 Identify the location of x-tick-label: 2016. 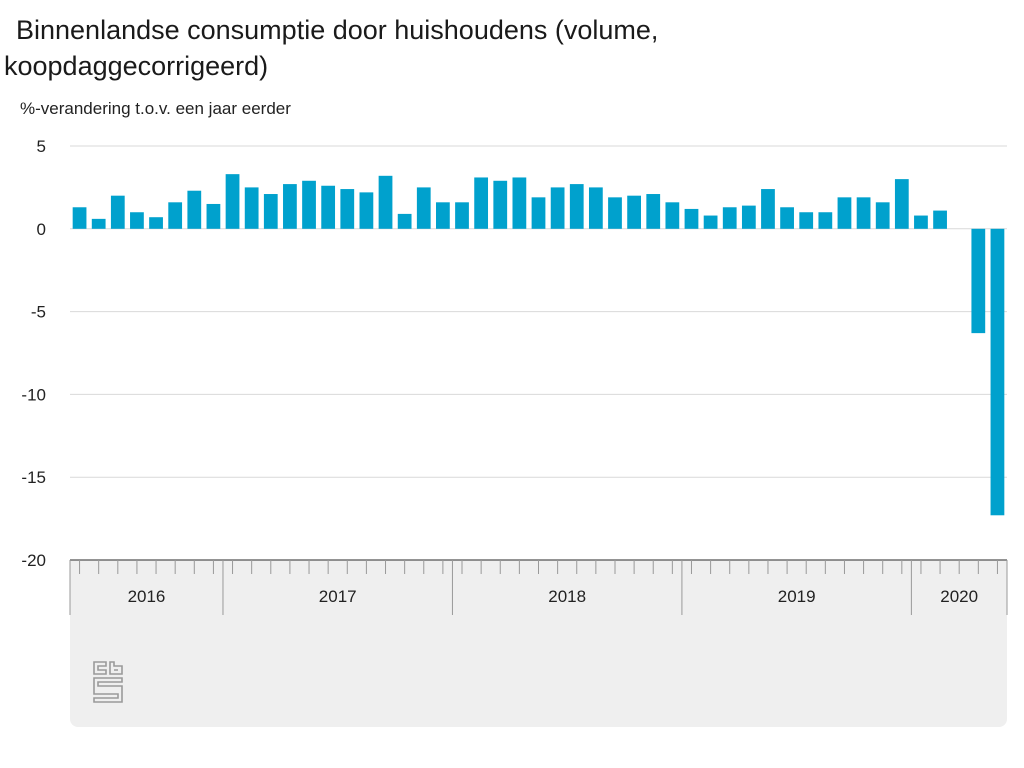
(147, 596).